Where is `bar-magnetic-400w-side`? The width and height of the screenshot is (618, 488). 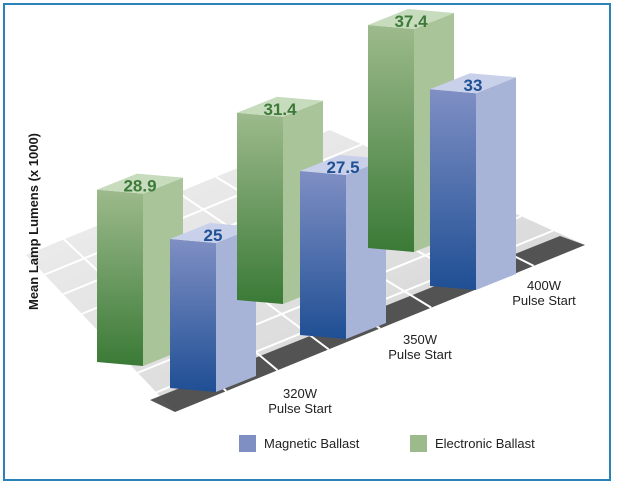 bar-magnetic-400w-side is located at coordinates (496, 183).